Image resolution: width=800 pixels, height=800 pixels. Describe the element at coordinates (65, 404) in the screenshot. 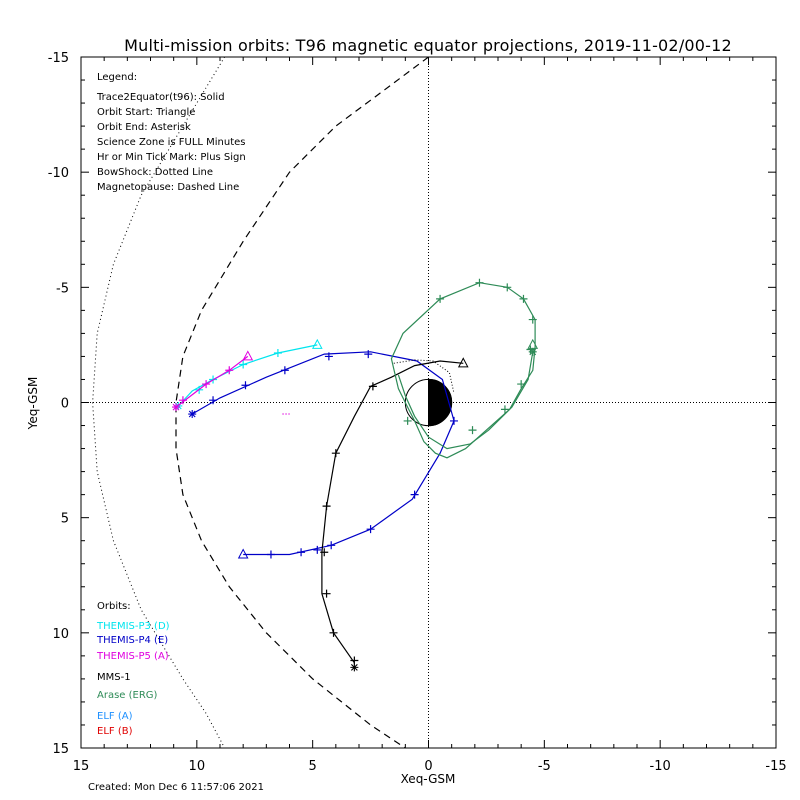

I see `y-tick-label: 0` at that location.